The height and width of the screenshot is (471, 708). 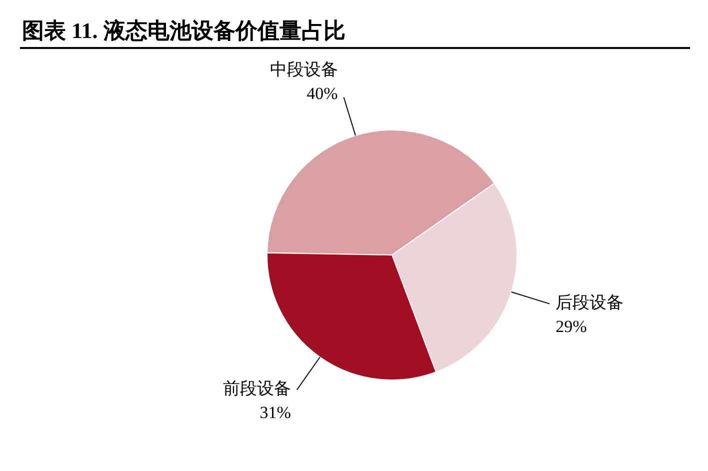 What do you see at coordinates (184, 30) in the screenshot?
I see `chart-title: 图表 11. 液态电池设备价值量占比` at bounding box center [184, 30].